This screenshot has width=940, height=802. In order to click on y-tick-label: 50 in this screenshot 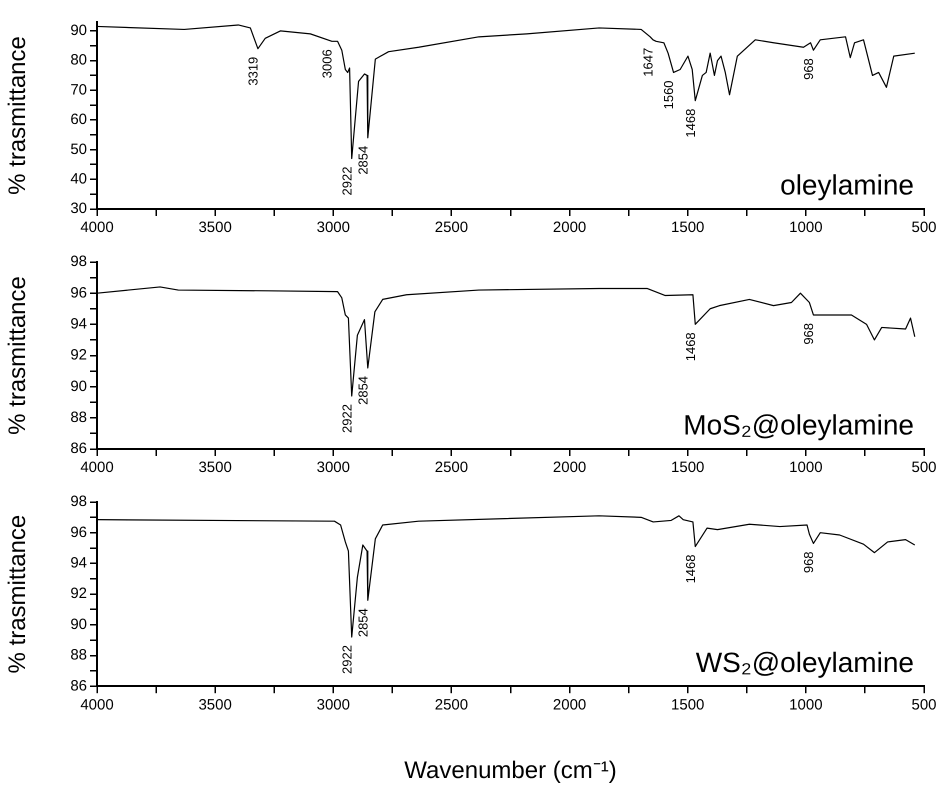, I will do `click(78, 149)`.